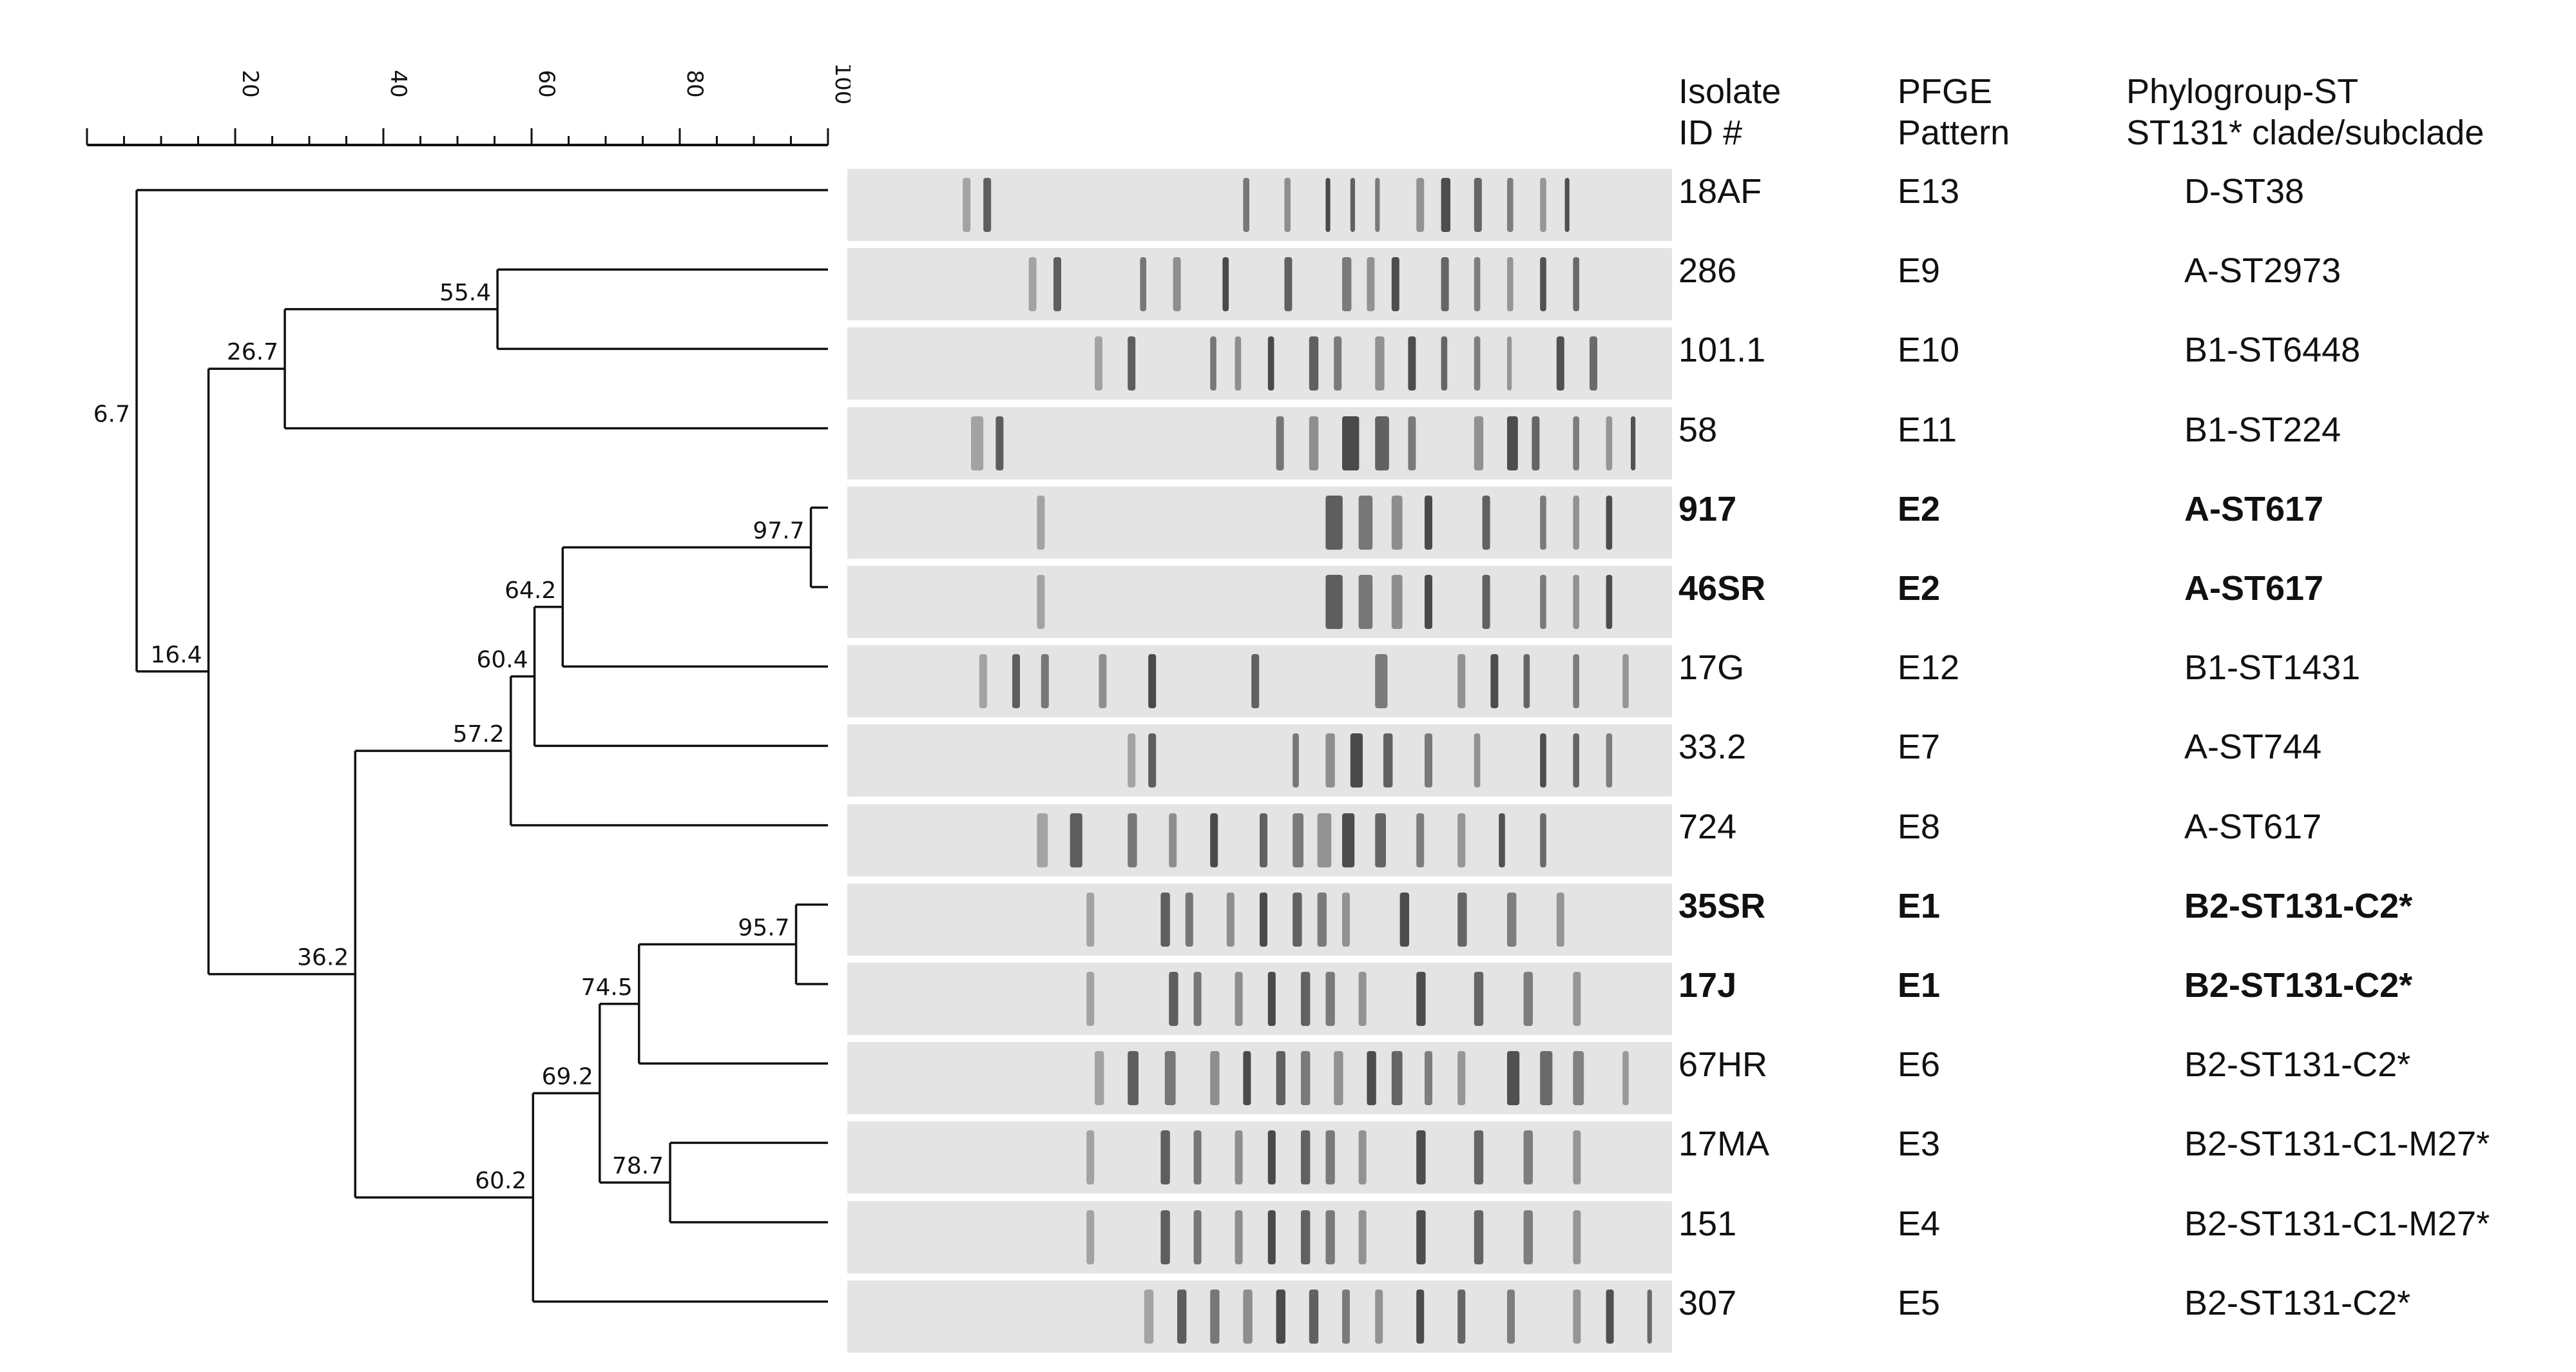 The height and width of the screenshot is (1372, 2576). I want to click on phylogroup-st: B1-ST224, so click(2262, 429).